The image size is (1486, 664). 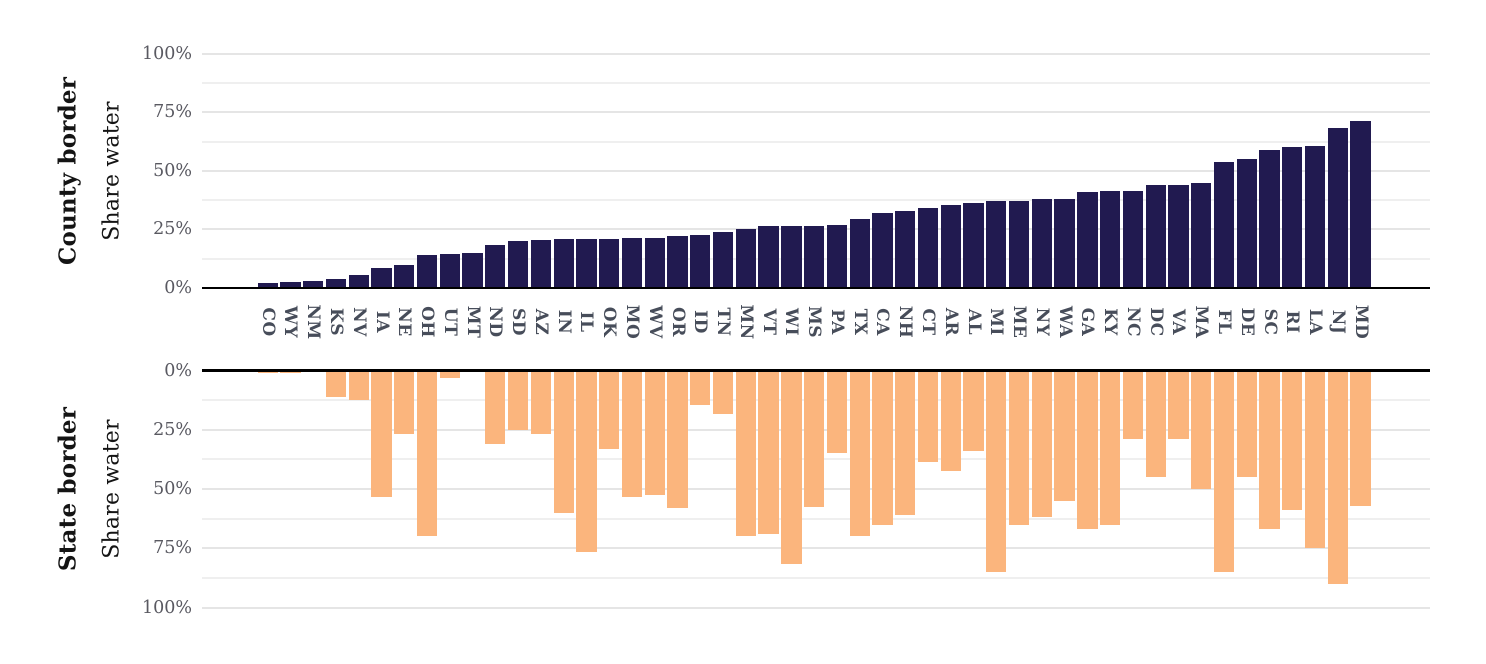 What do you see at coordinates (166, 53) in the screenshot?
I see `y-tick-label-county-100: 100%` at bounding box center [166, 53].